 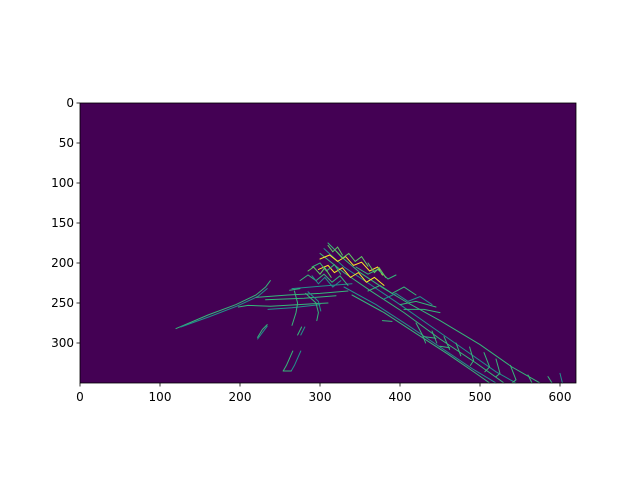 What do you see at coordinates (400, 397) in the screenshot?
I see `x-tick-label: 400` at bounding box center [400, 397].